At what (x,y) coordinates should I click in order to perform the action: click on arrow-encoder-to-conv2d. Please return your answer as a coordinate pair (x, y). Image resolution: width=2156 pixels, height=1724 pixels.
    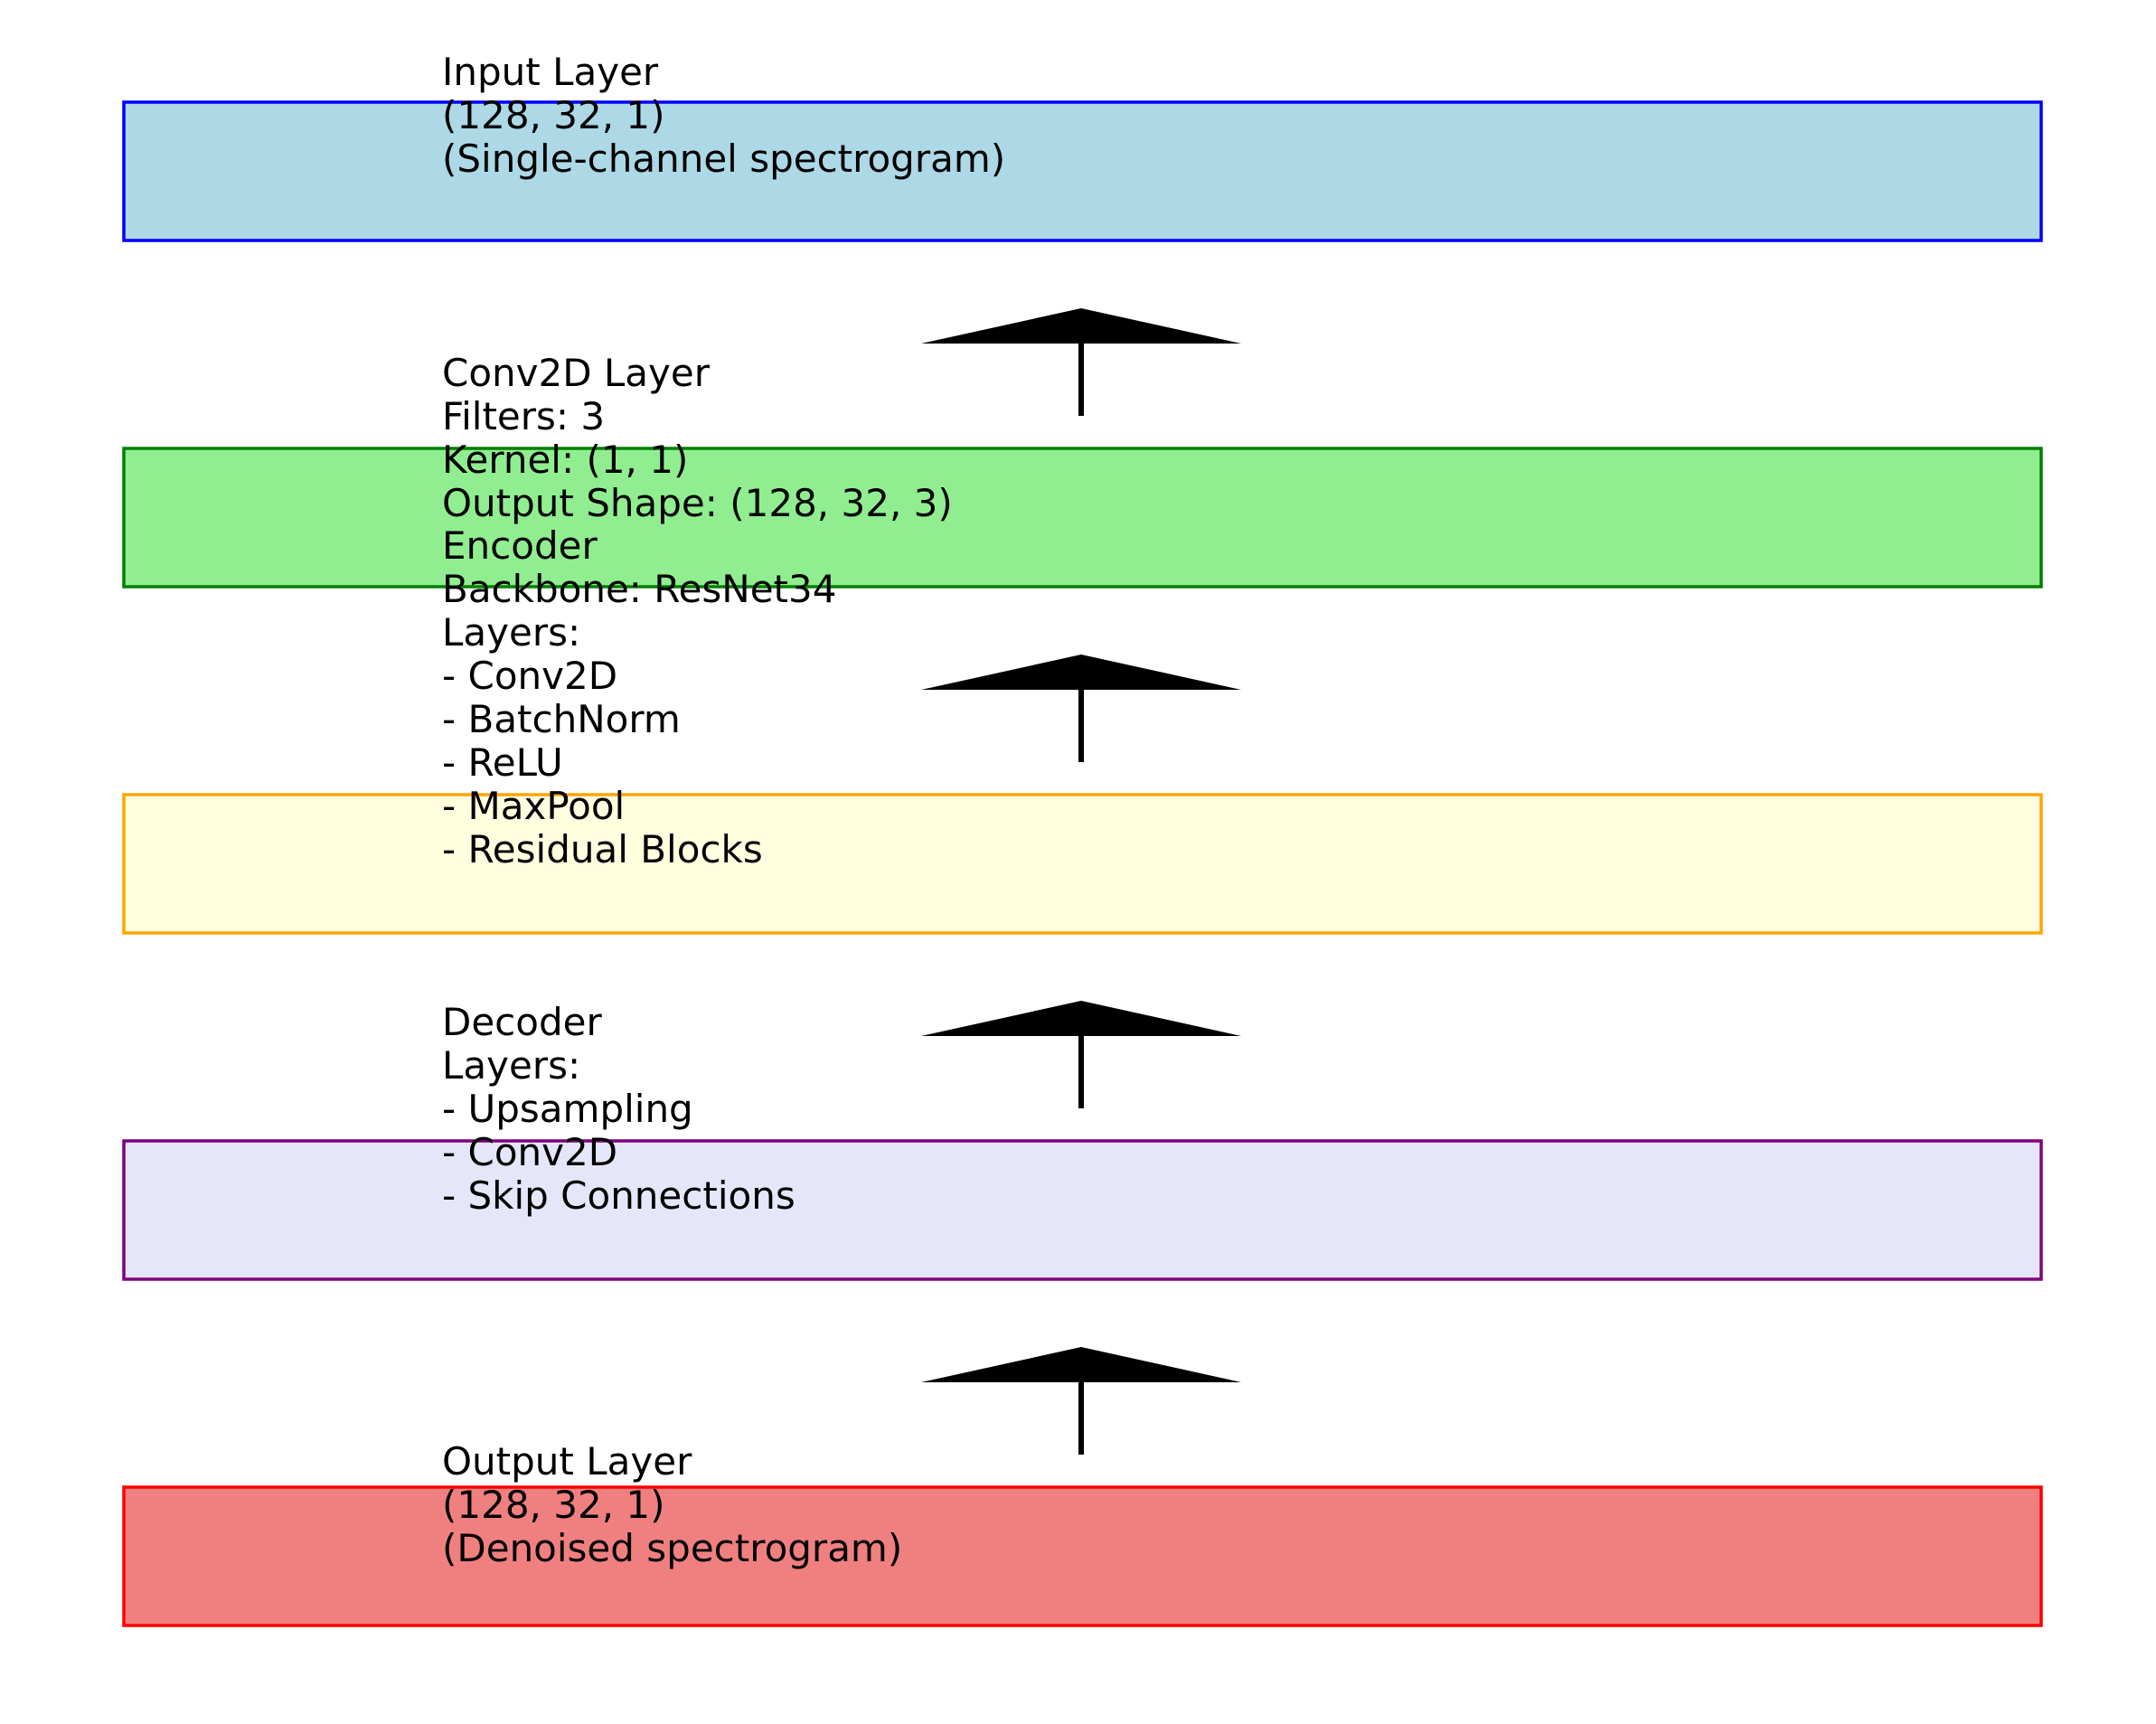
    Looking at the image, I should click on (1081, 708).